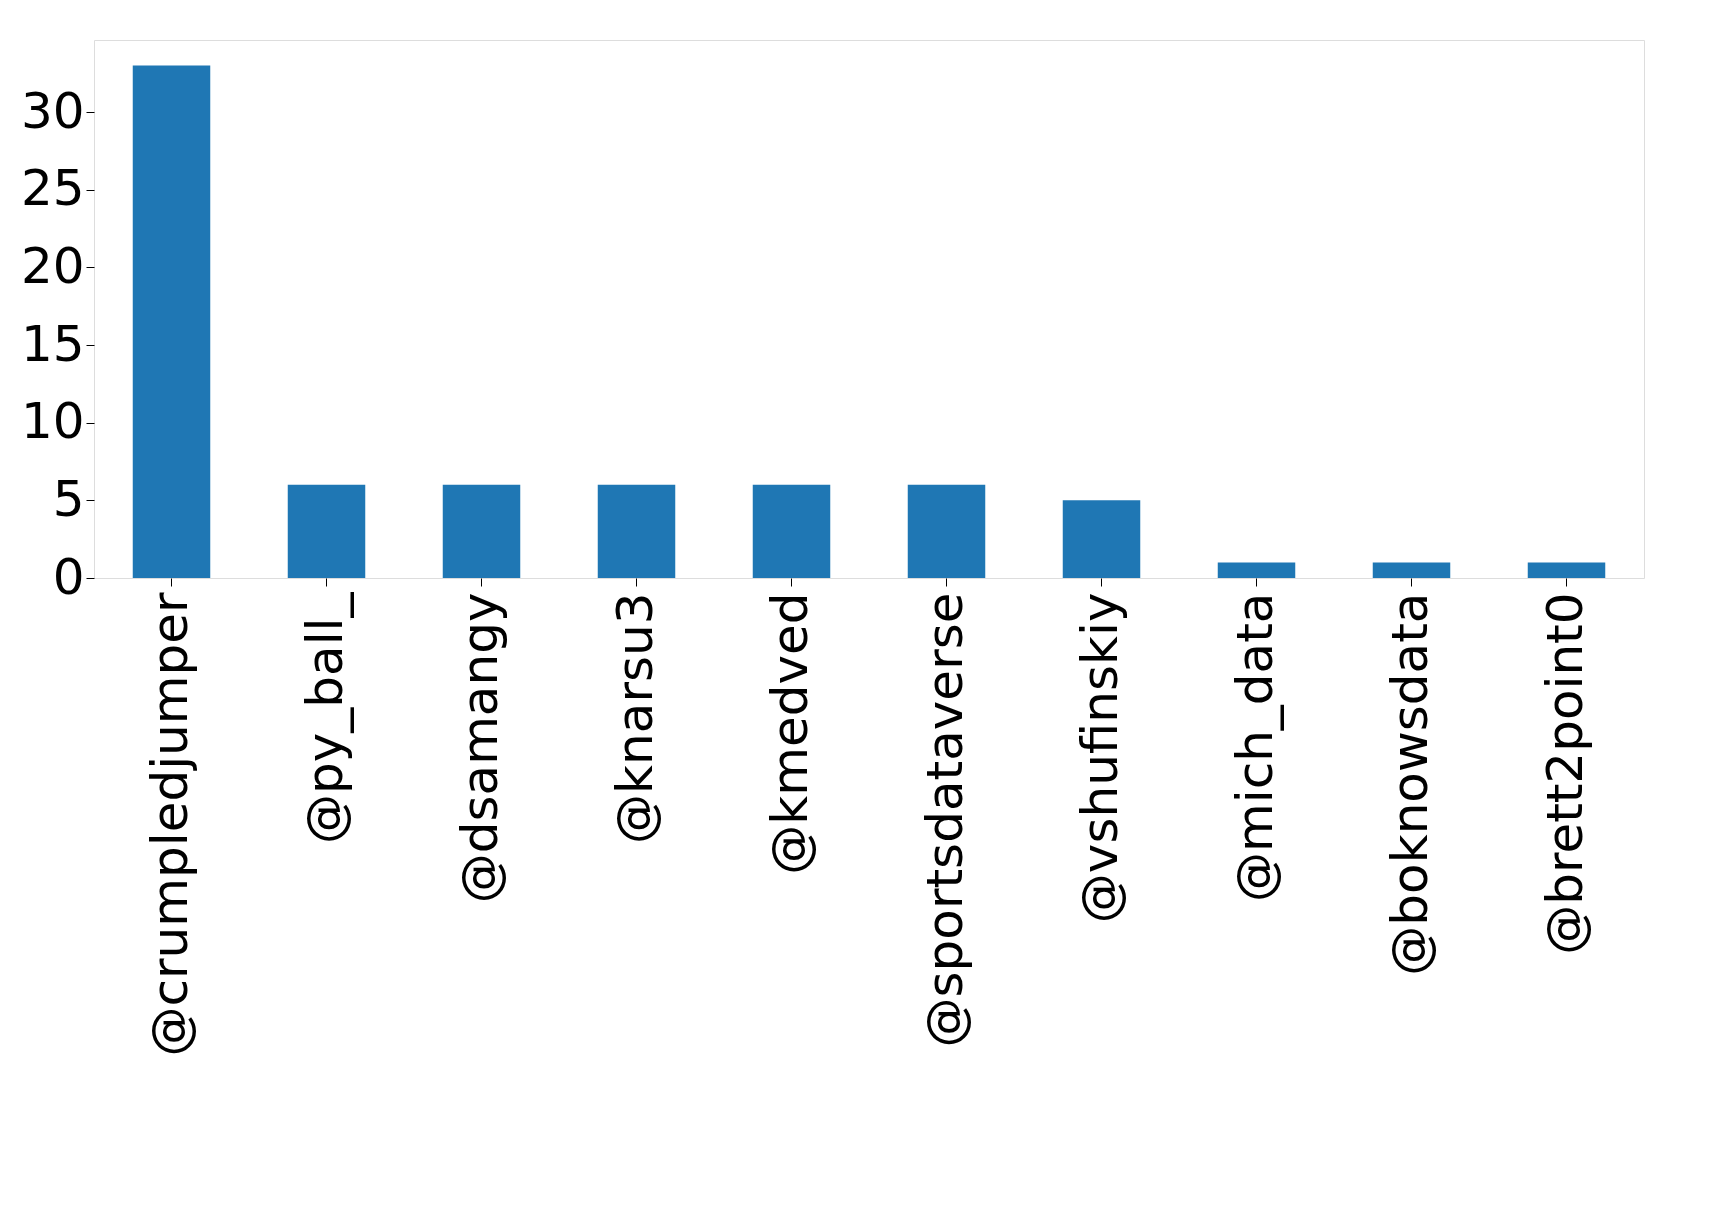  I want to click on x-tick-label: @vshufinskiy, so click(1099, 758).